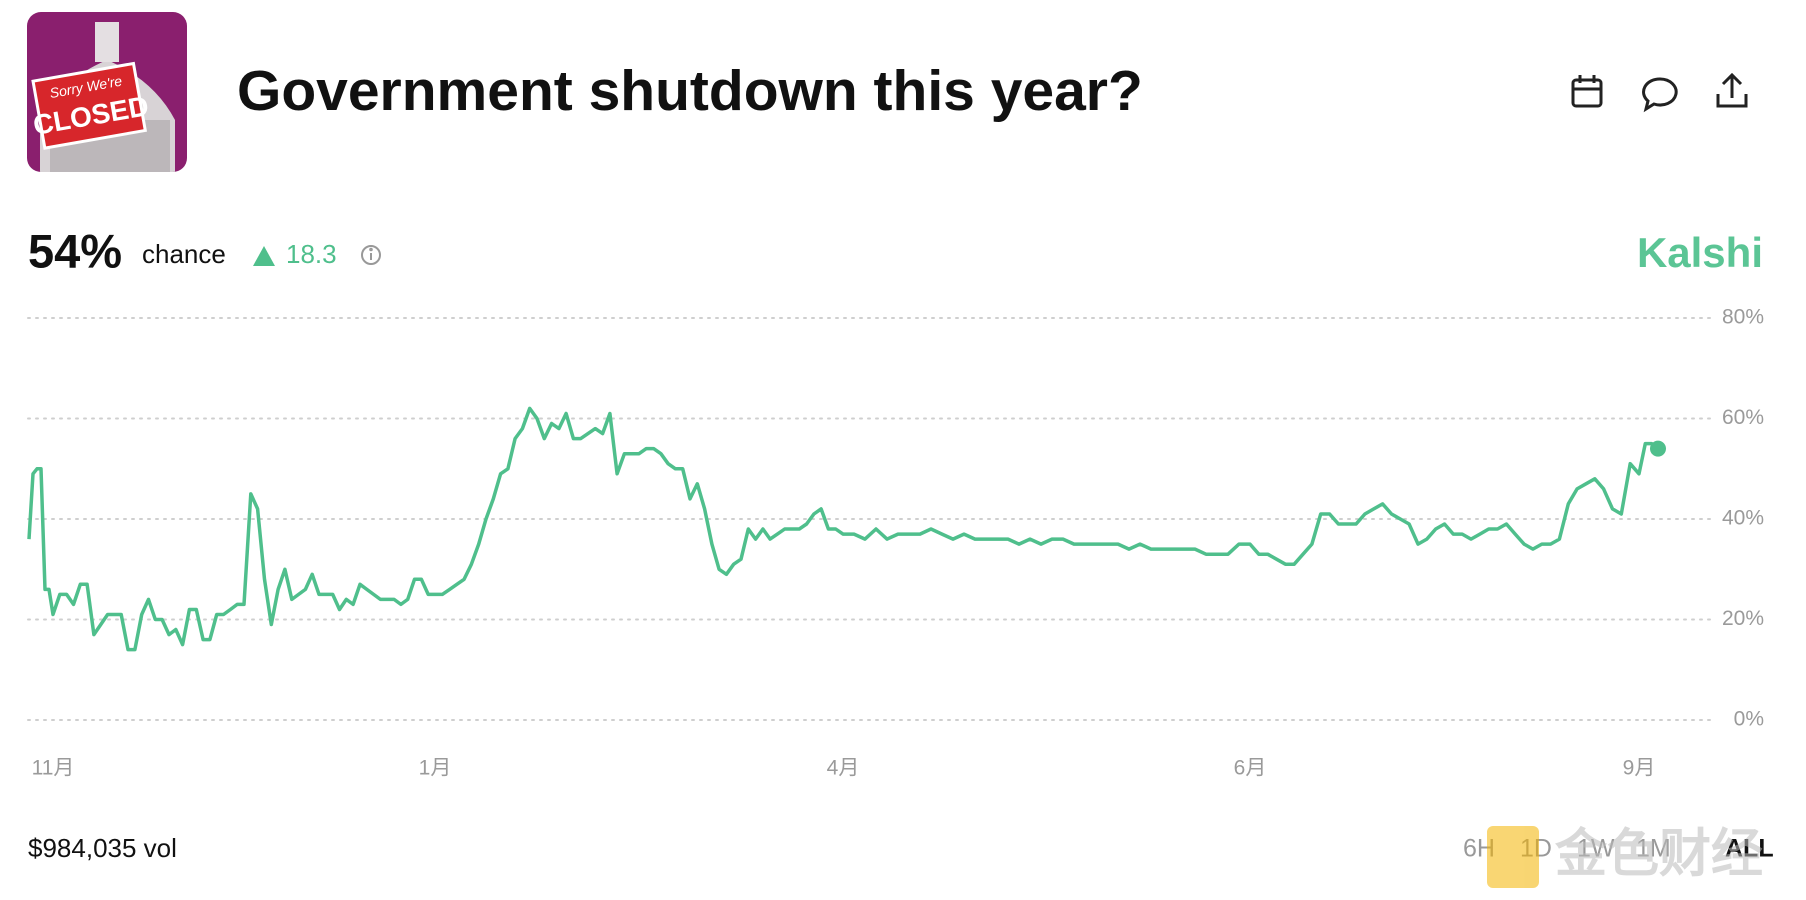 The width and height of the screenshot is (1806, 900). I want to click on info-icon, so click(371, 255).